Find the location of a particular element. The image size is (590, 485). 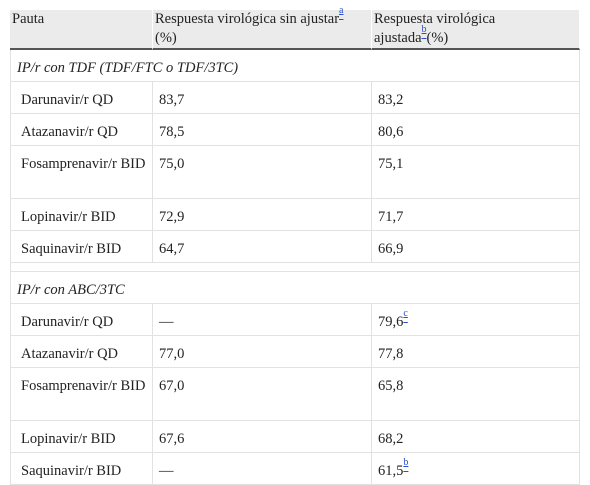

adjusted-cell: 77,8 is located at coordinates (476, 352).